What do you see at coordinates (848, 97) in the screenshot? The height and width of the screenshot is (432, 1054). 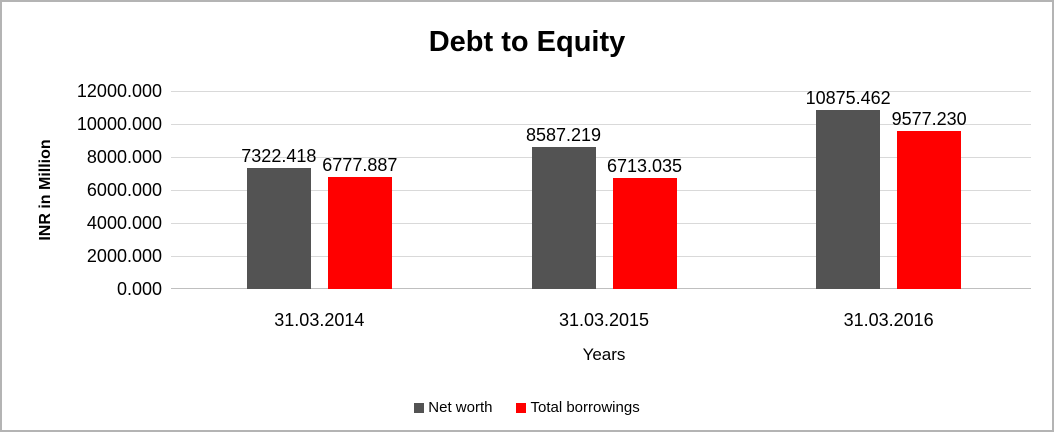 I see `data-label: 10875.462` at bounding box center [848, 97].